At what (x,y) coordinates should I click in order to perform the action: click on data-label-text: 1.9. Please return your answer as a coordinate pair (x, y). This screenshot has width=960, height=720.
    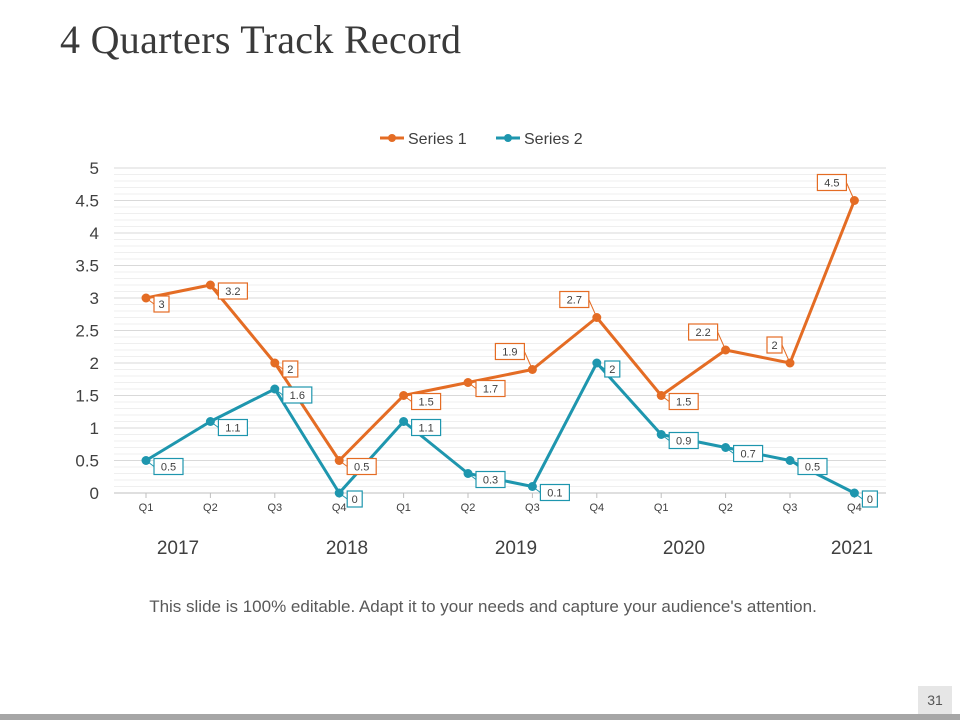
    Looking at the image, I should click on (509, 353).